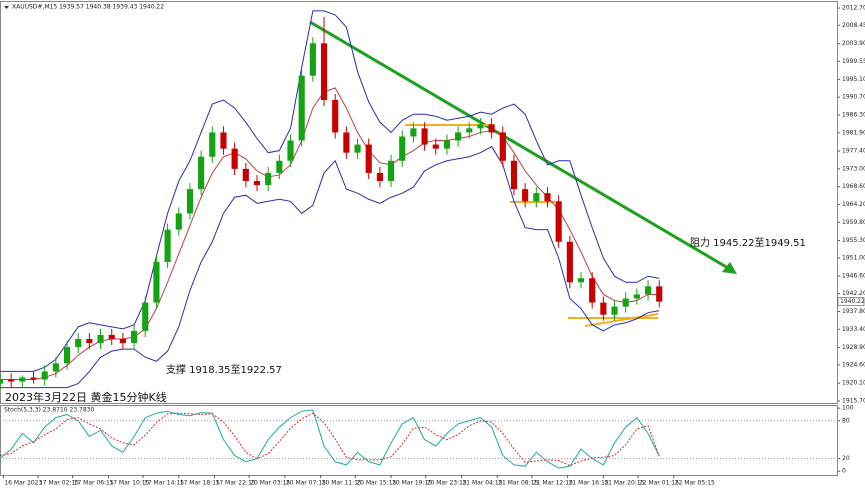 The width and height of the screenshot is (865, 501). What do you see at coordinates (621, 320) in the screenshot?
I see `zone-line` at bounding box center [621, 320].